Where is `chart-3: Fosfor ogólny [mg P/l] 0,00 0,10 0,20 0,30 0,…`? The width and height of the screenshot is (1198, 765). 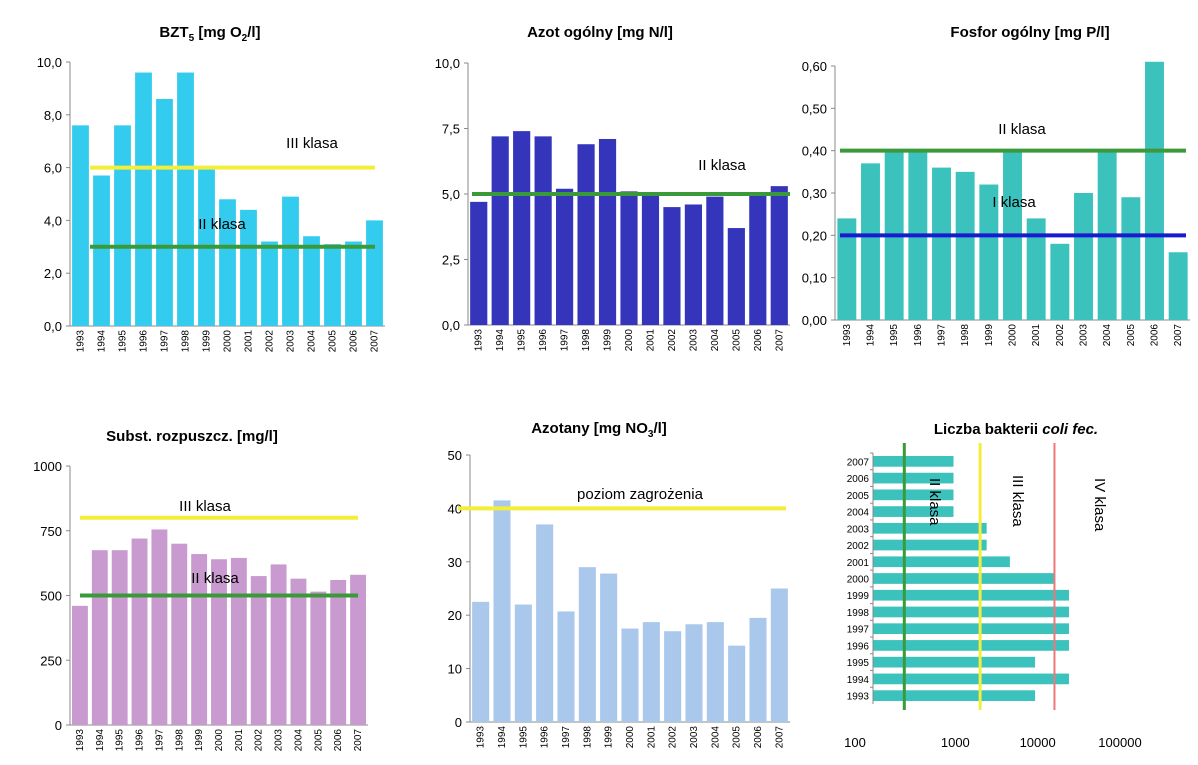
chart-3: Fosfor ogólny [mg P/l] 0,00 0,10 0,20 0,30 0,… is located at coordinates (996, 185).